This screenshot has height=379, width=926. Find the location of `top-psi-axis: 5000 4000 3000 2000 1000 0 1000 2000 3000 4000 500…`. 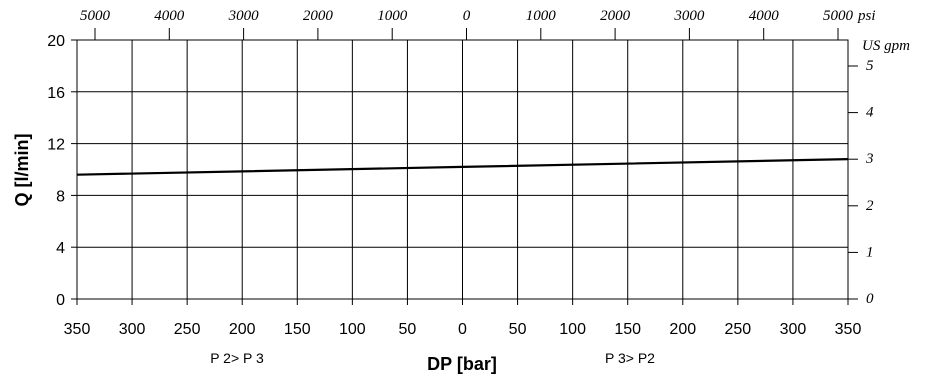

top-psi-axis: 5000 4000 3000 2000 1000 0 1000 2000 3000 4000 500… is located at coordinates (467, 24).